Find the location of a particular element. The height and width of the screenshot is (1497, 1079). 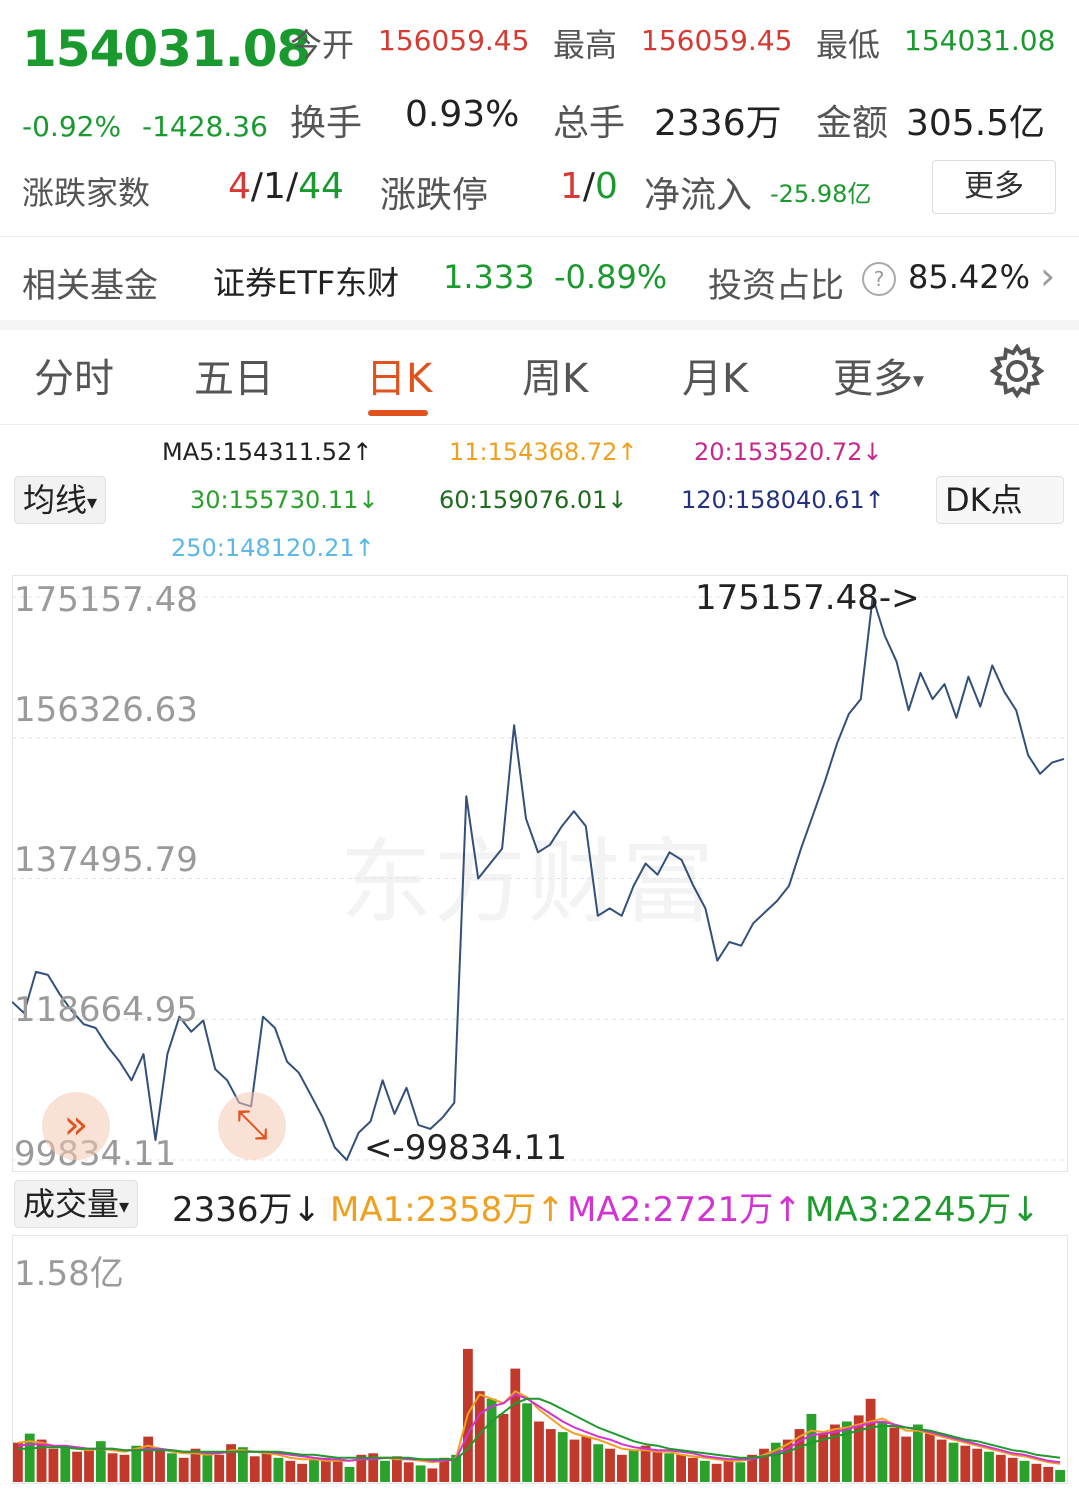

breadth-flat: 1 is located at coordinates (274, 186).